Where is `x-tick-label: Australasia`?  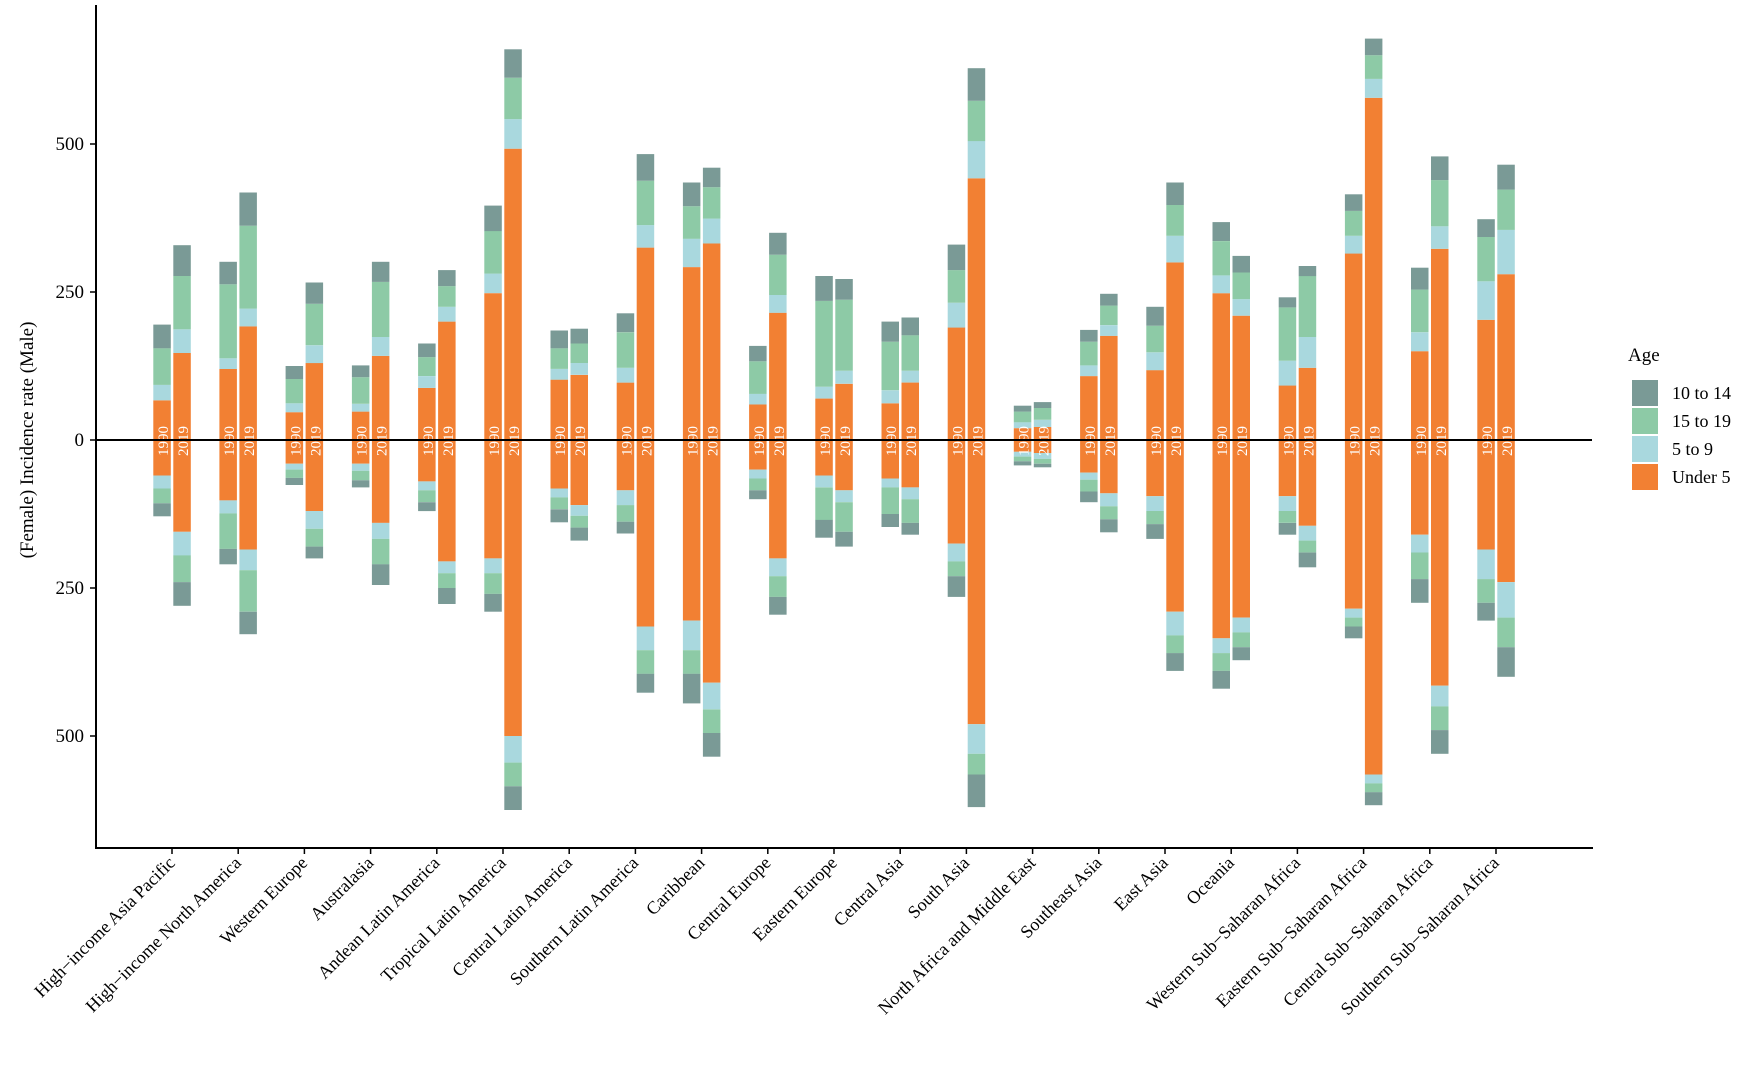
x-tick-label: Australasia is located at coordinates (341, 888).